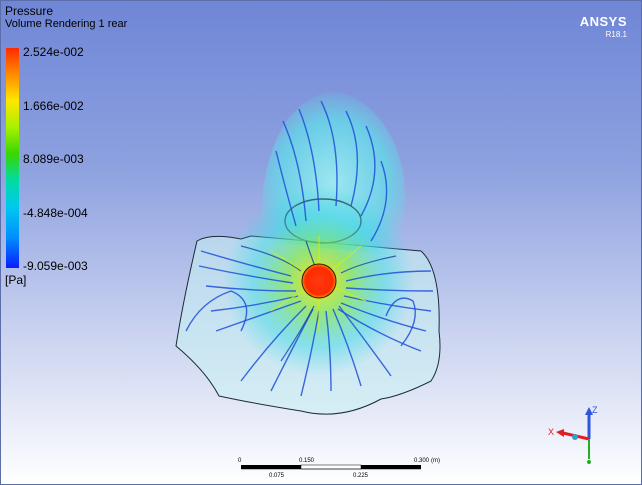 The width and height of the screenshot is (642, 485). Describe the element at coordinates (277, 476) in the screenshot. I see `scale-label-075: 0.075` at that location.